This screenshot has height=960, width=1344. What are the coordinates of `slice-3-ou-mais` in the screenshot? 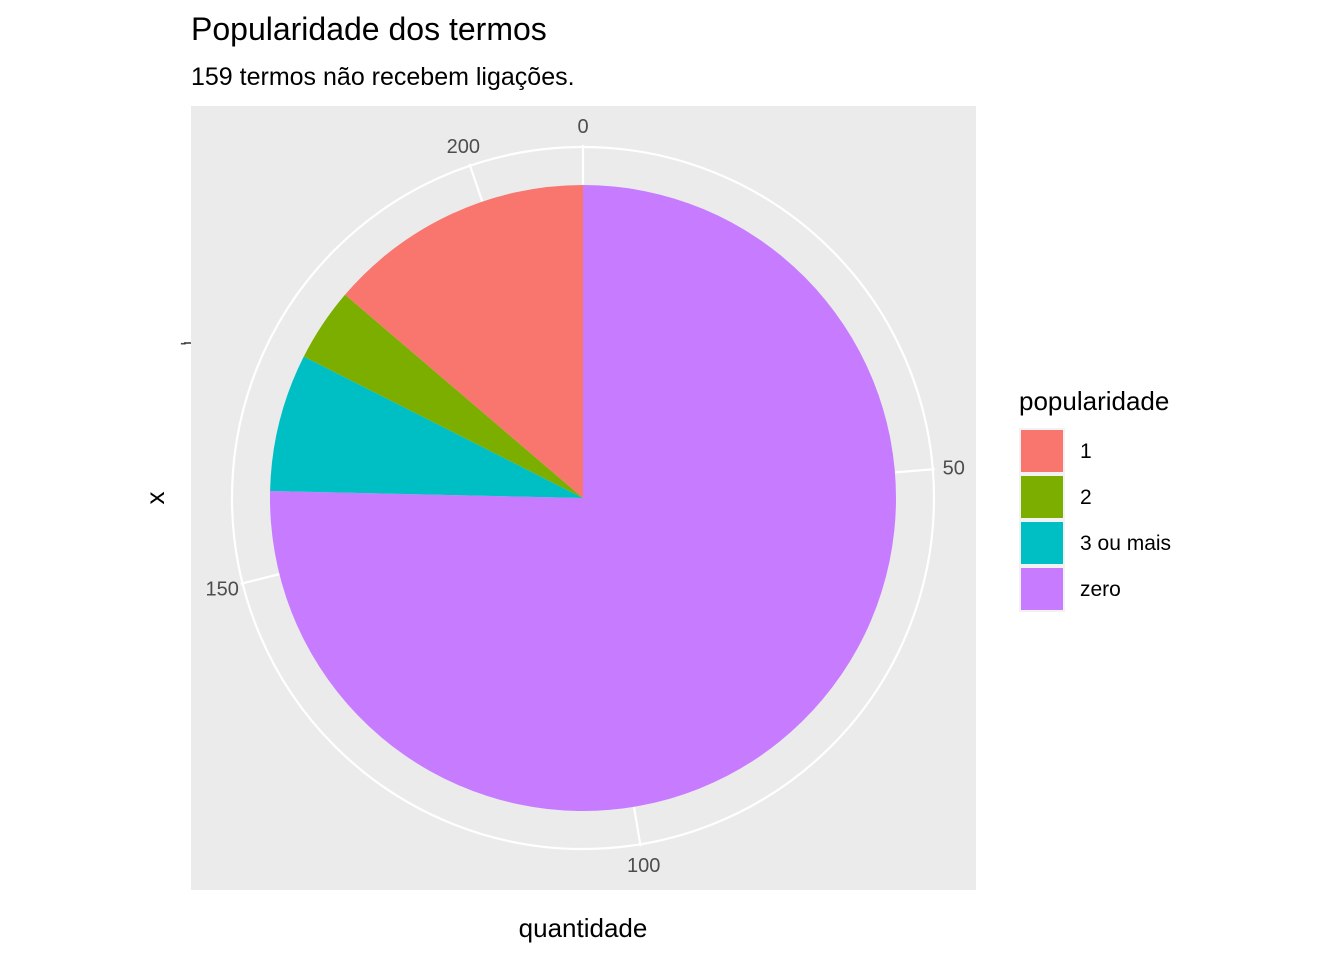 It's located at (426, 427).